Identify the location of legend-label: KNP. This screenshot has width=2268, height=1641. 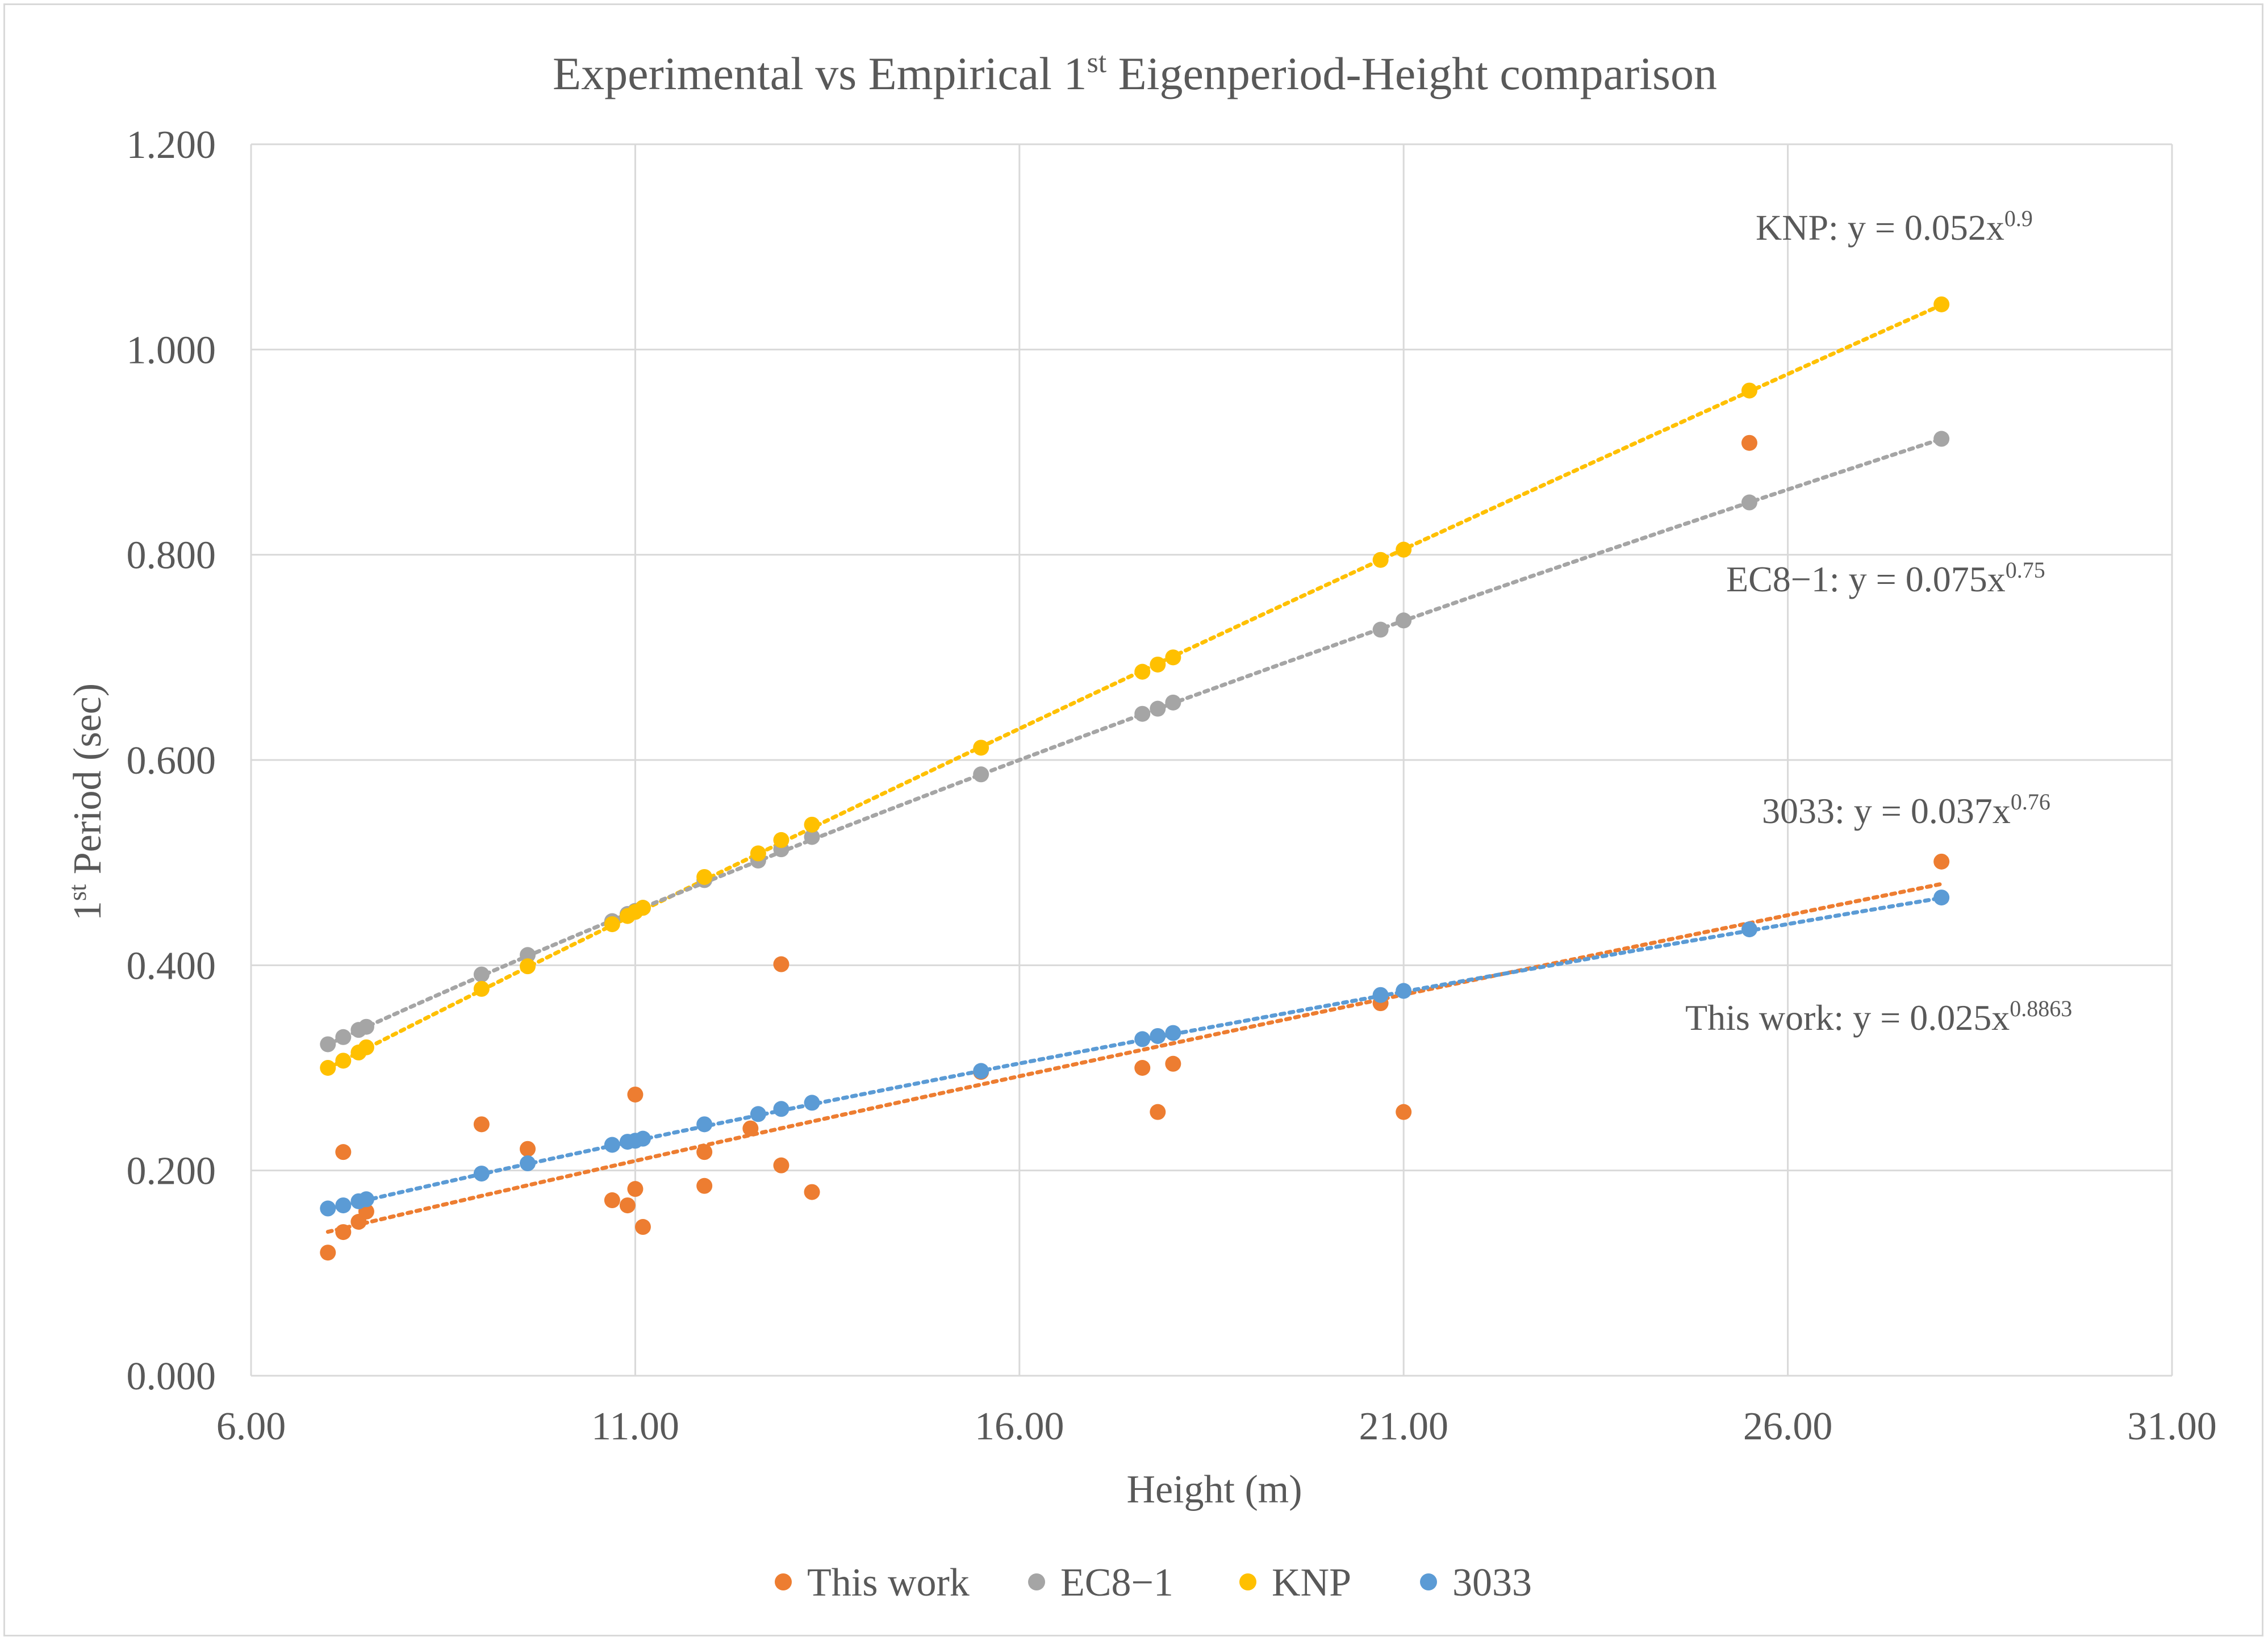
(1311, 1583).